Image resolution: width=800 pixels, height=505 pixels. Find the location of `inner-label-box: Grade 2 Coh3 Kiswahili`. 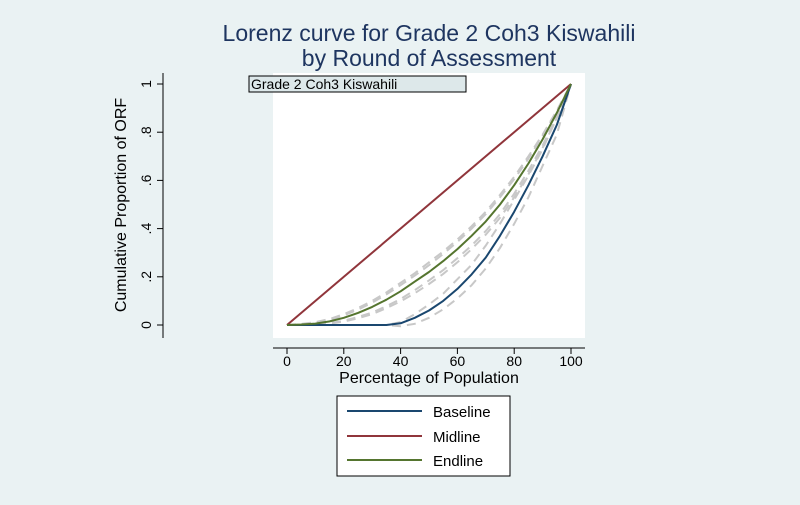

inner-label-box: Grade 2 Coh3 Kiswahili is located at coordinates (357, 84).